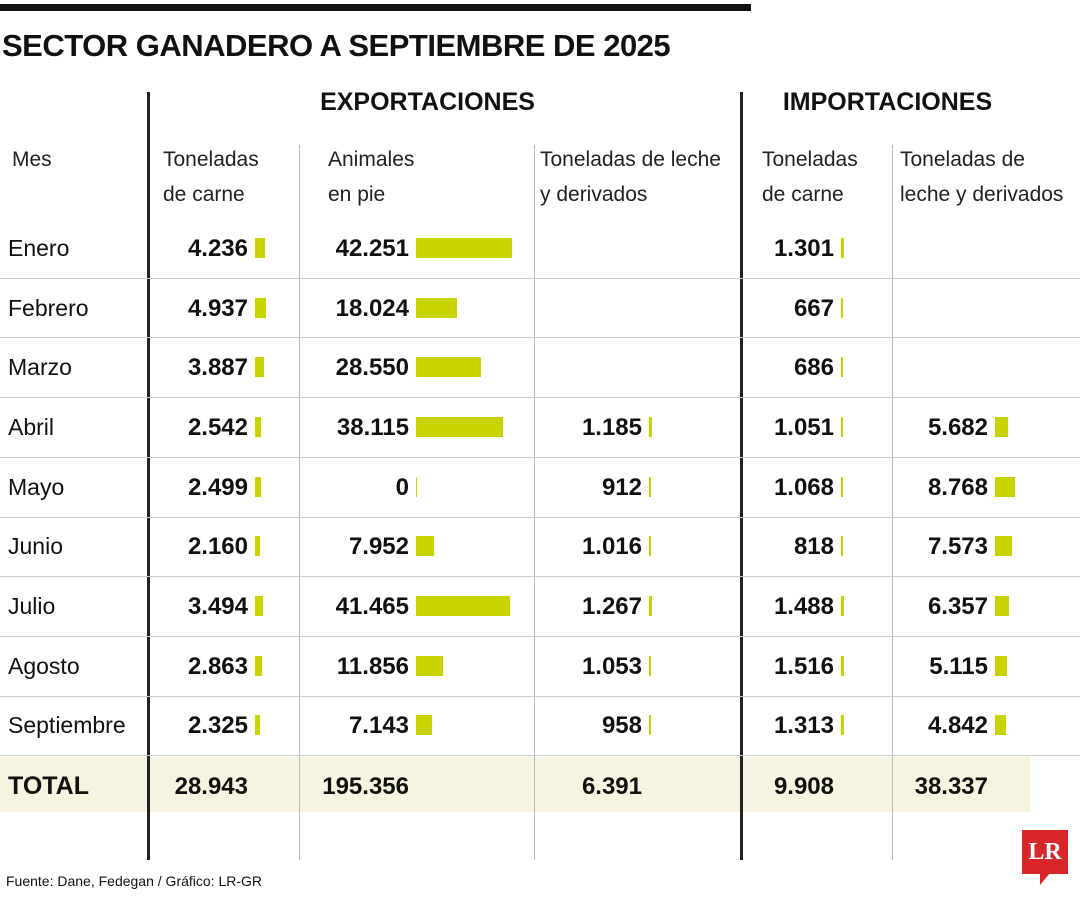 The image size is (1080, 900). I want to click on value-label: 7.573, so click(957, 547).